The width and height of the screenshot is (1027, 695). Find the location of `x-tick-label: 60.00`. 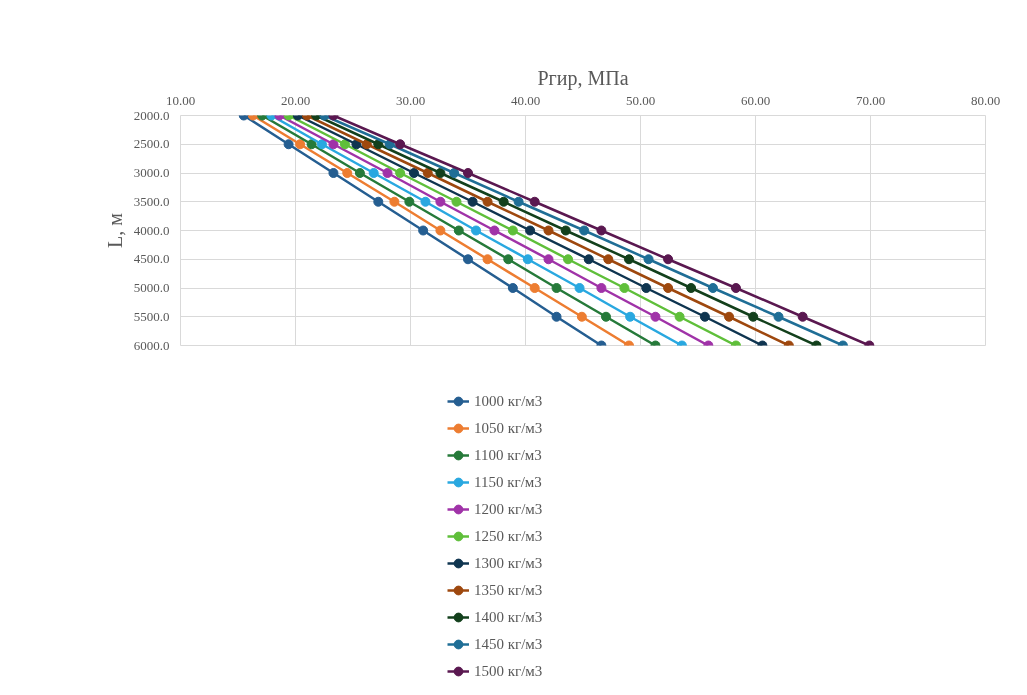

x-tick-label: 60.00 is located at coordinates (755, 100).